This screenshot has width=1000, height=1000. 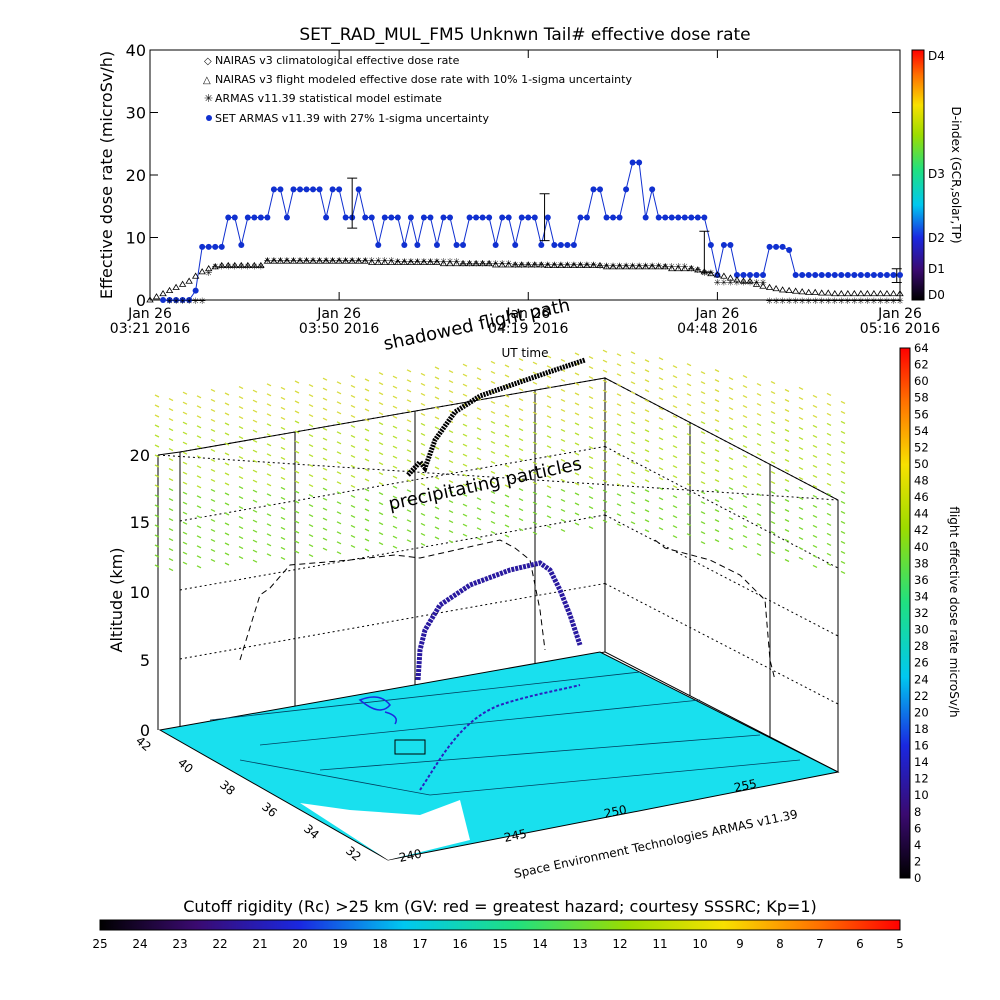 I want to click on dose-rate-colorbar, so click(x=905, y=613).